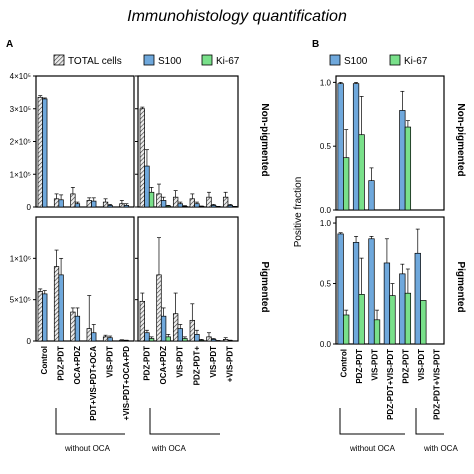  Describe the element at coordinates (421, 365) in the screenshot. I see `b-r1-category-label: VIS-PDT` at that location.